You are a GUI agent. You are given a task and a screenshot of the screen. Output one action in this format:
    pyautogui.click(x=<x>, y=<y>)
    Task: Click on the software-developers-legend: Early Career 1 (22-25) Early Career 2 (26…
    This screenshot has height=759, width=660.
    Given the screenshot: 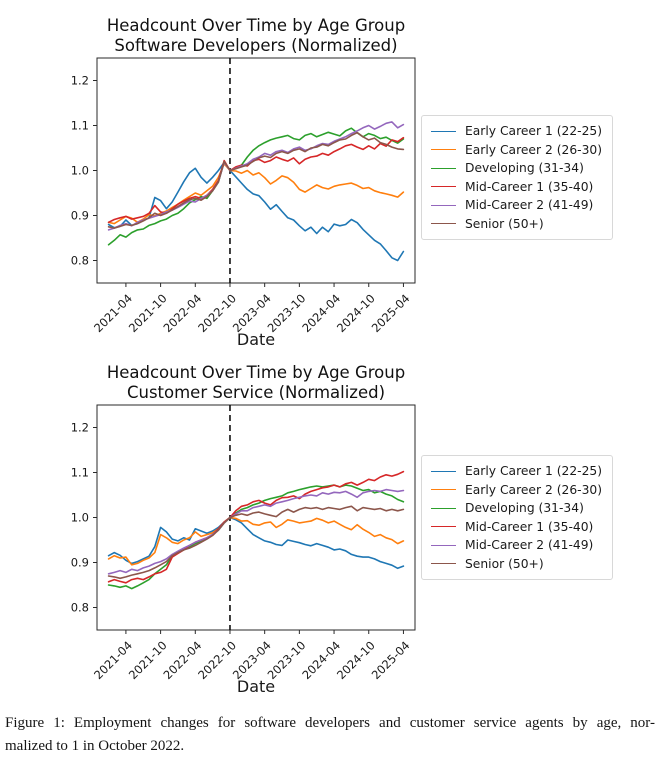 What is the action you would take?
    pyautogui.click(x=517, y=177)
    